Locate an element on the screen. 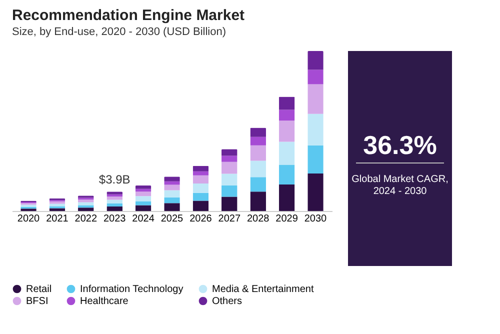  x-tick-label: 2020 is located at coordinates (28, 219).